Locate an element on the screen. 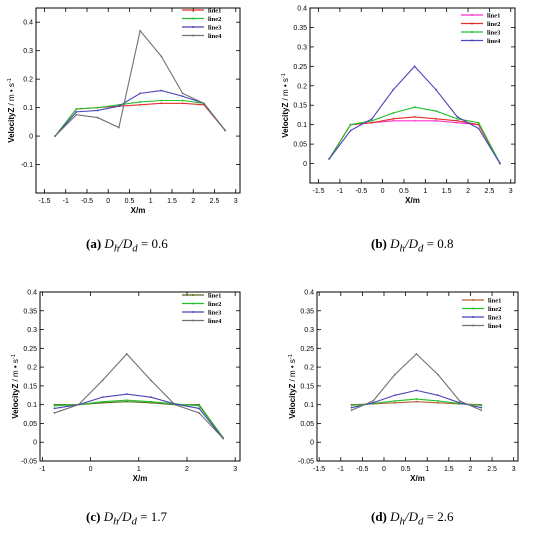  plot-frame-c is located at coordinates (140, 376).